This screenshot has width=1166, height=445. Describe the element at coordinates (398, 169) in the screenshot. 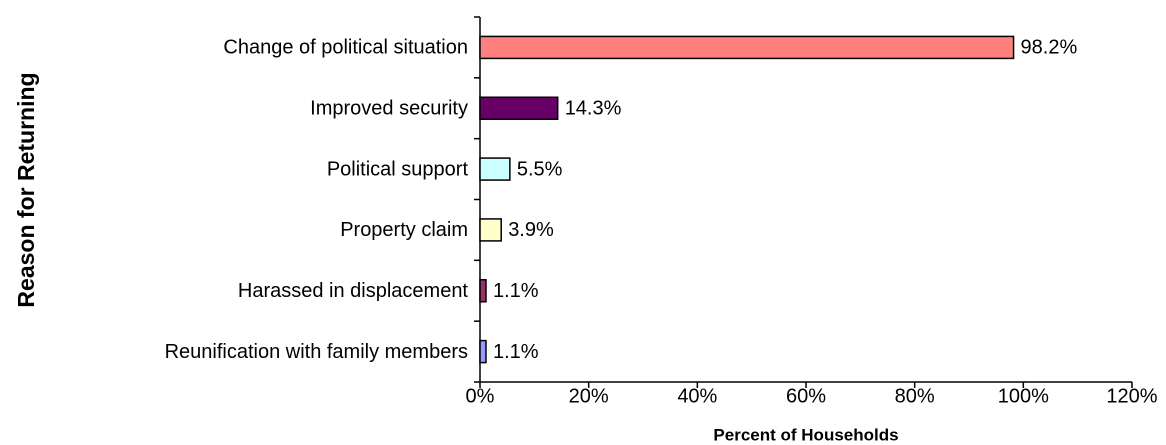

I see `y-tick-label: Political support` at that location.